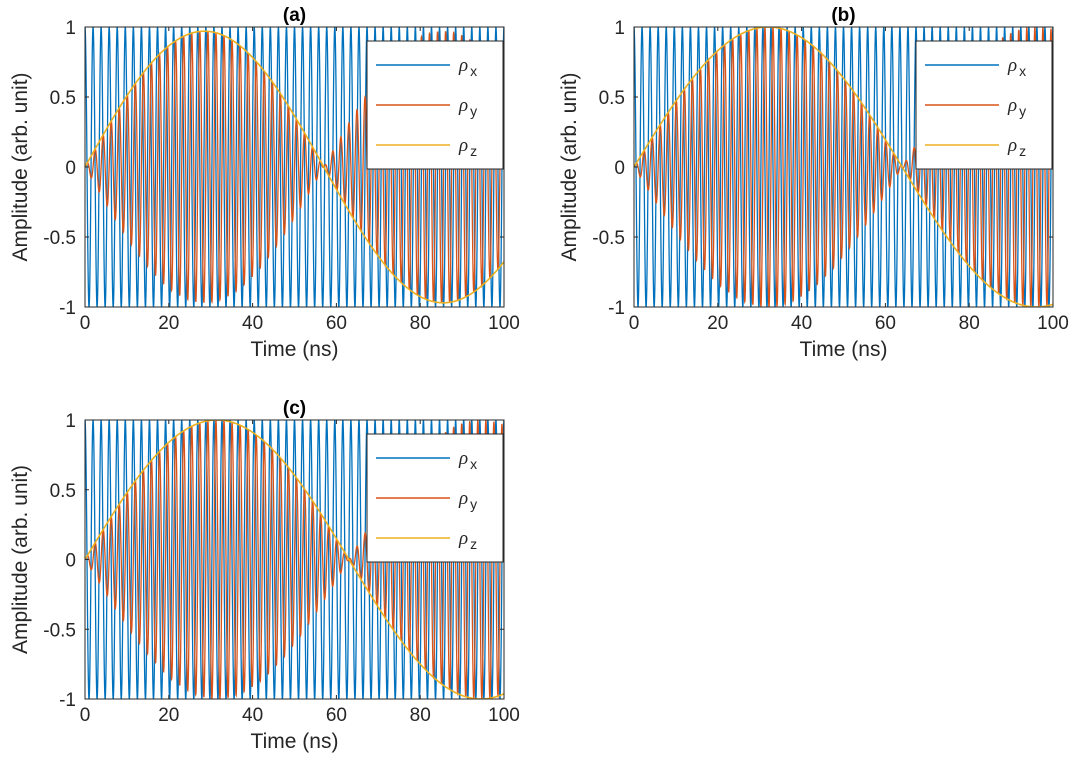 The width and height of the screenshot is (1077, 773). I want to click on panel-title: (a), so click(294, 15).